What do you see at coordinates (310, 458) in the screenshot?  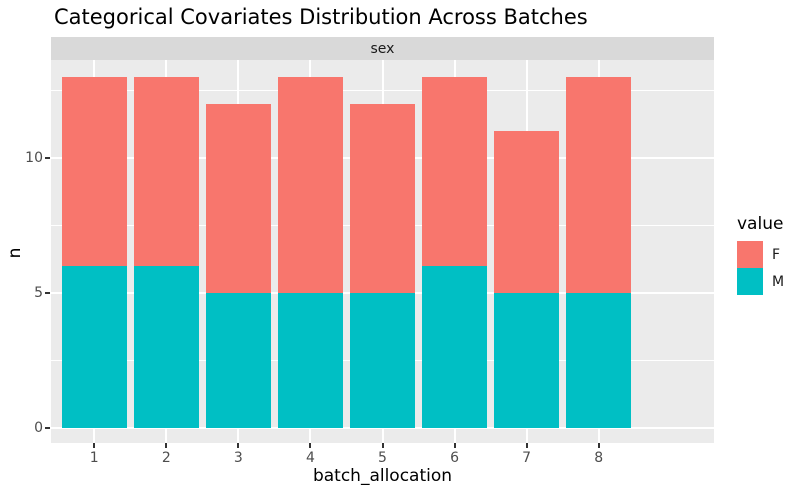 I see `x-tick-label: 4` at bounding box center [310, 458].